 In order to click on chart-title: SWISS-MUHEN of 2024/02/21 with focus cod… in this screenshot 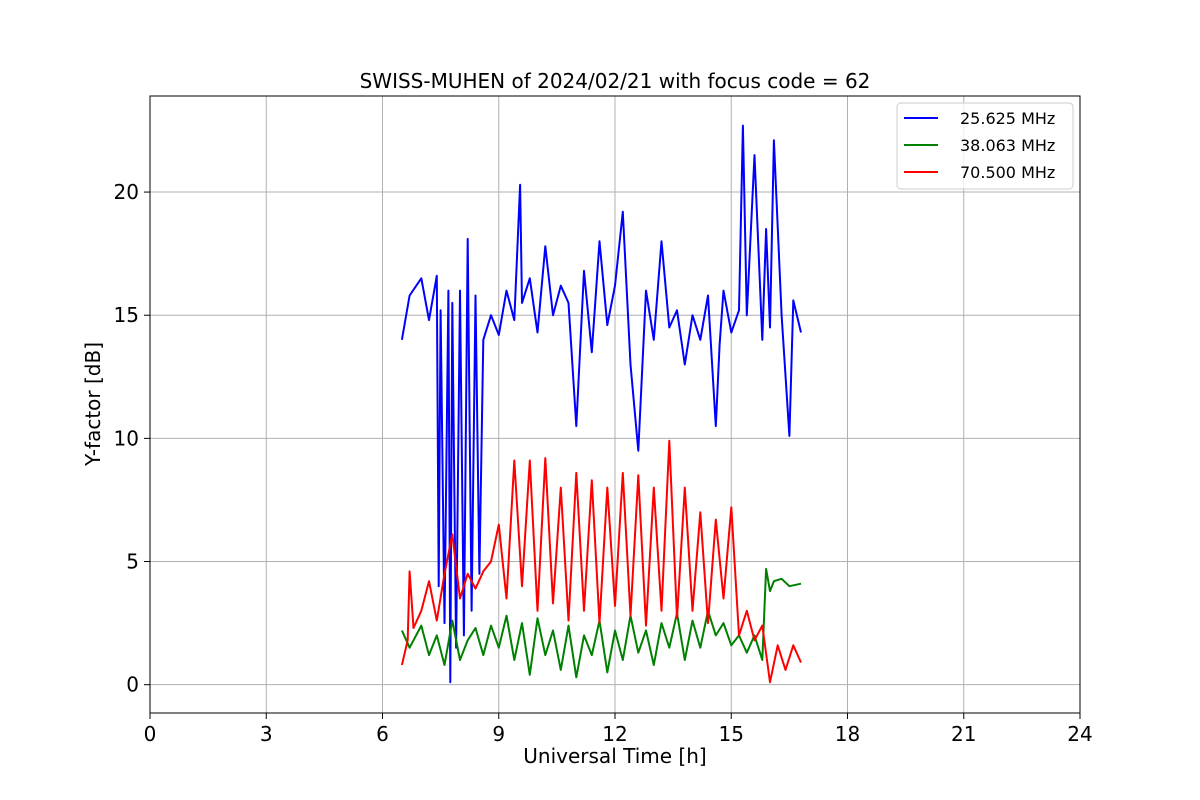, I will do `click(615, 81)`.